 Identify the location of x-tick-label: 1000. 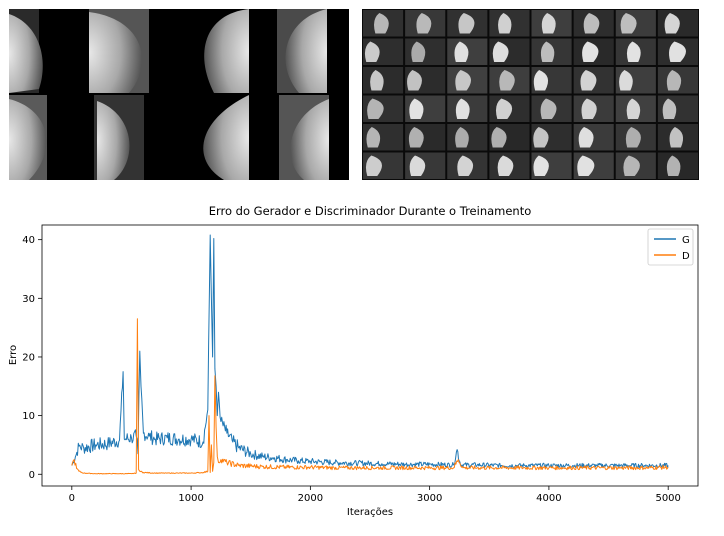
(190, 498).